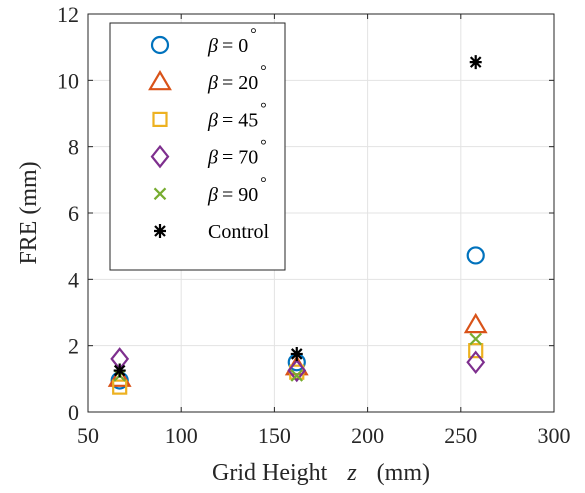 The image size is (585, 493). I want to click on y-tick-label: 12, so click(68, 14).